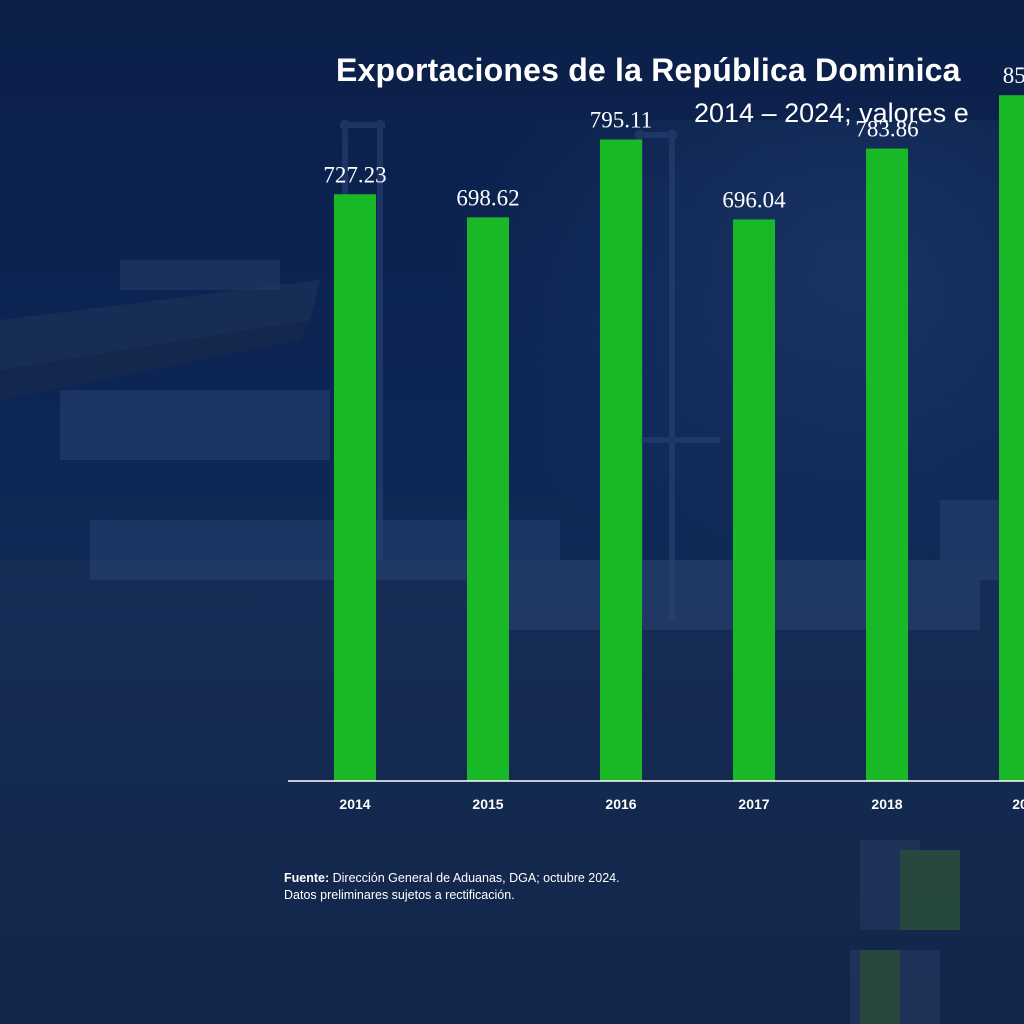 The height and width of the screenshot is (1024, 1024). What do you see at coordinates (620, 804) in the screenshot?
I see `x-tick-2016: 2016` at bounding box center [620, 804].